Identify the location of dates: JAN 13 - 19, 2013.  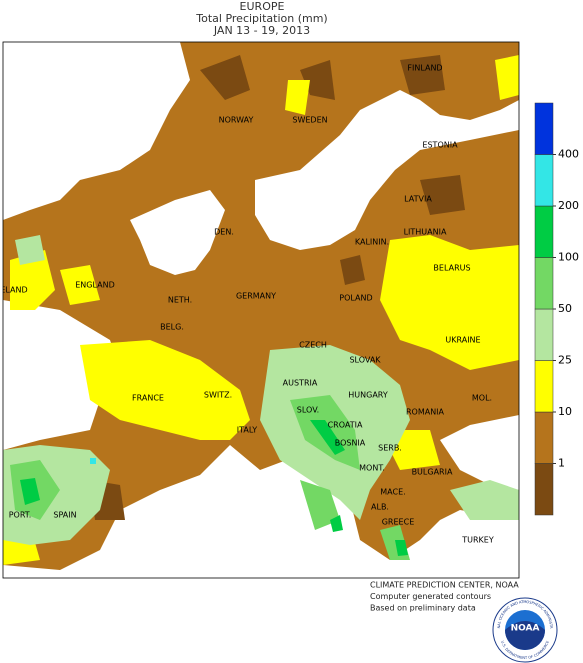
(261, 30).